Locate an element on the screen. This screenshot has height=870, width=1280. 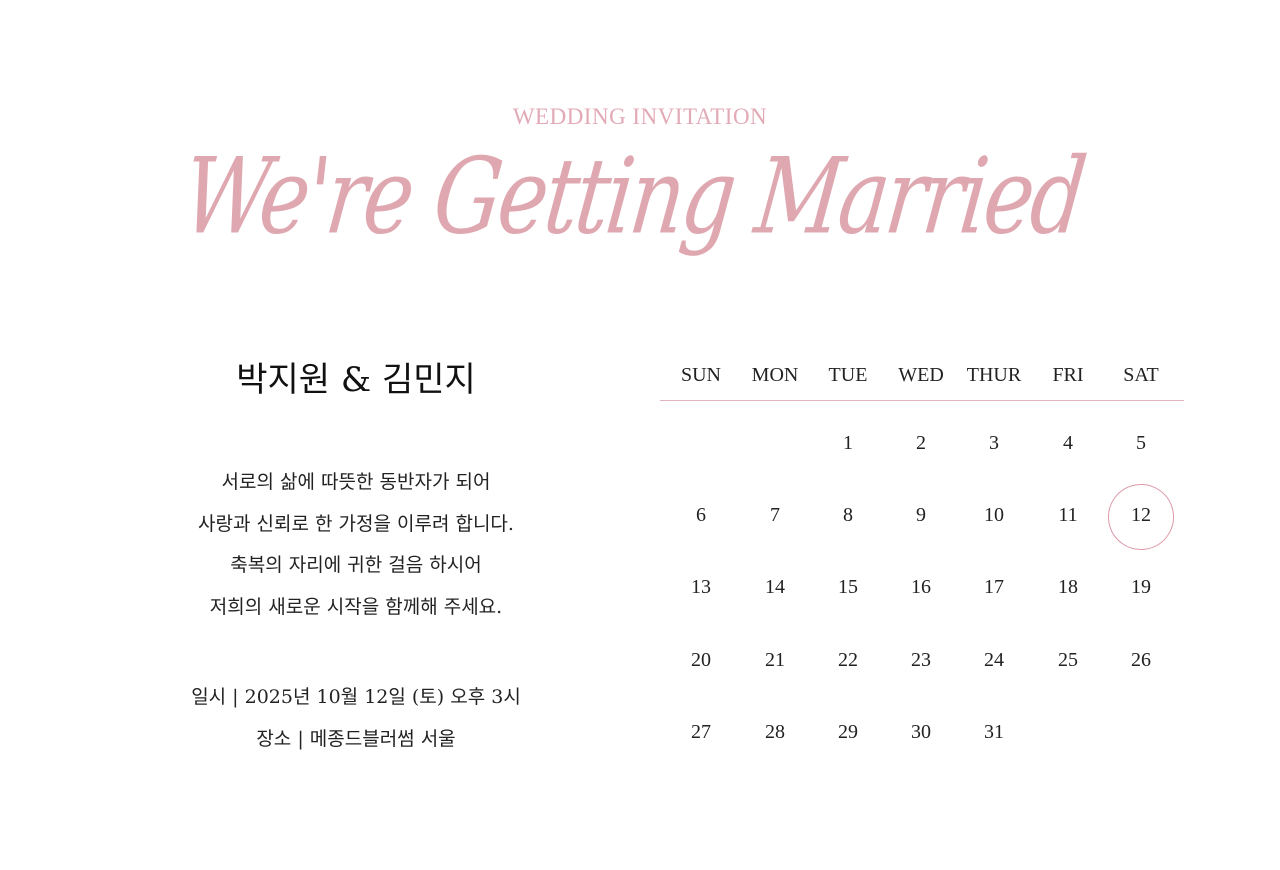
message-line: 사랑과 신뢰로 한 가정을 이루려 합니다. is located at coordinates (356, 523).